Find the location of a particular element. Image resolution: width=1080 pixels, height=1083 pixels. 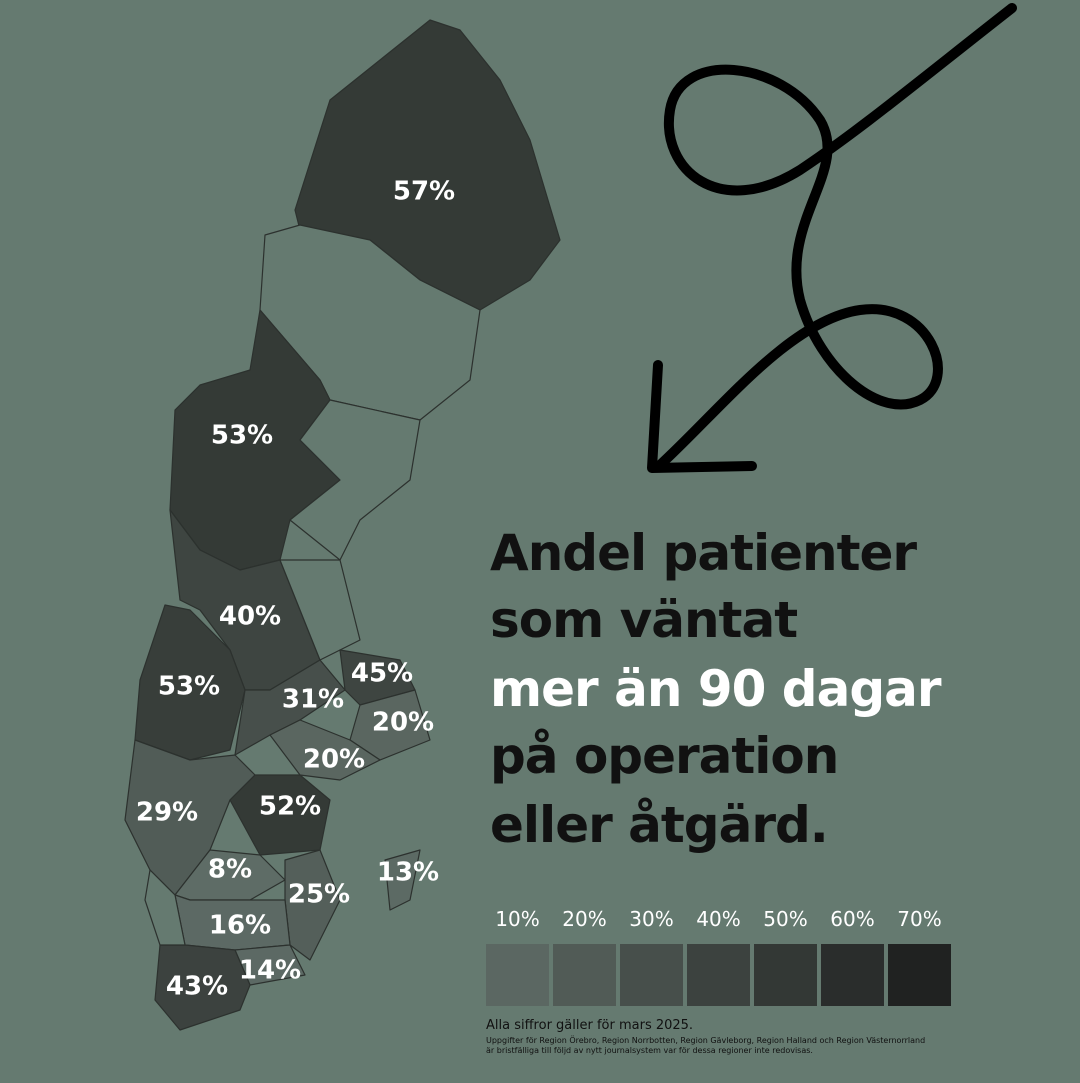

region-label: 31% is located at coordinates (313, 700).